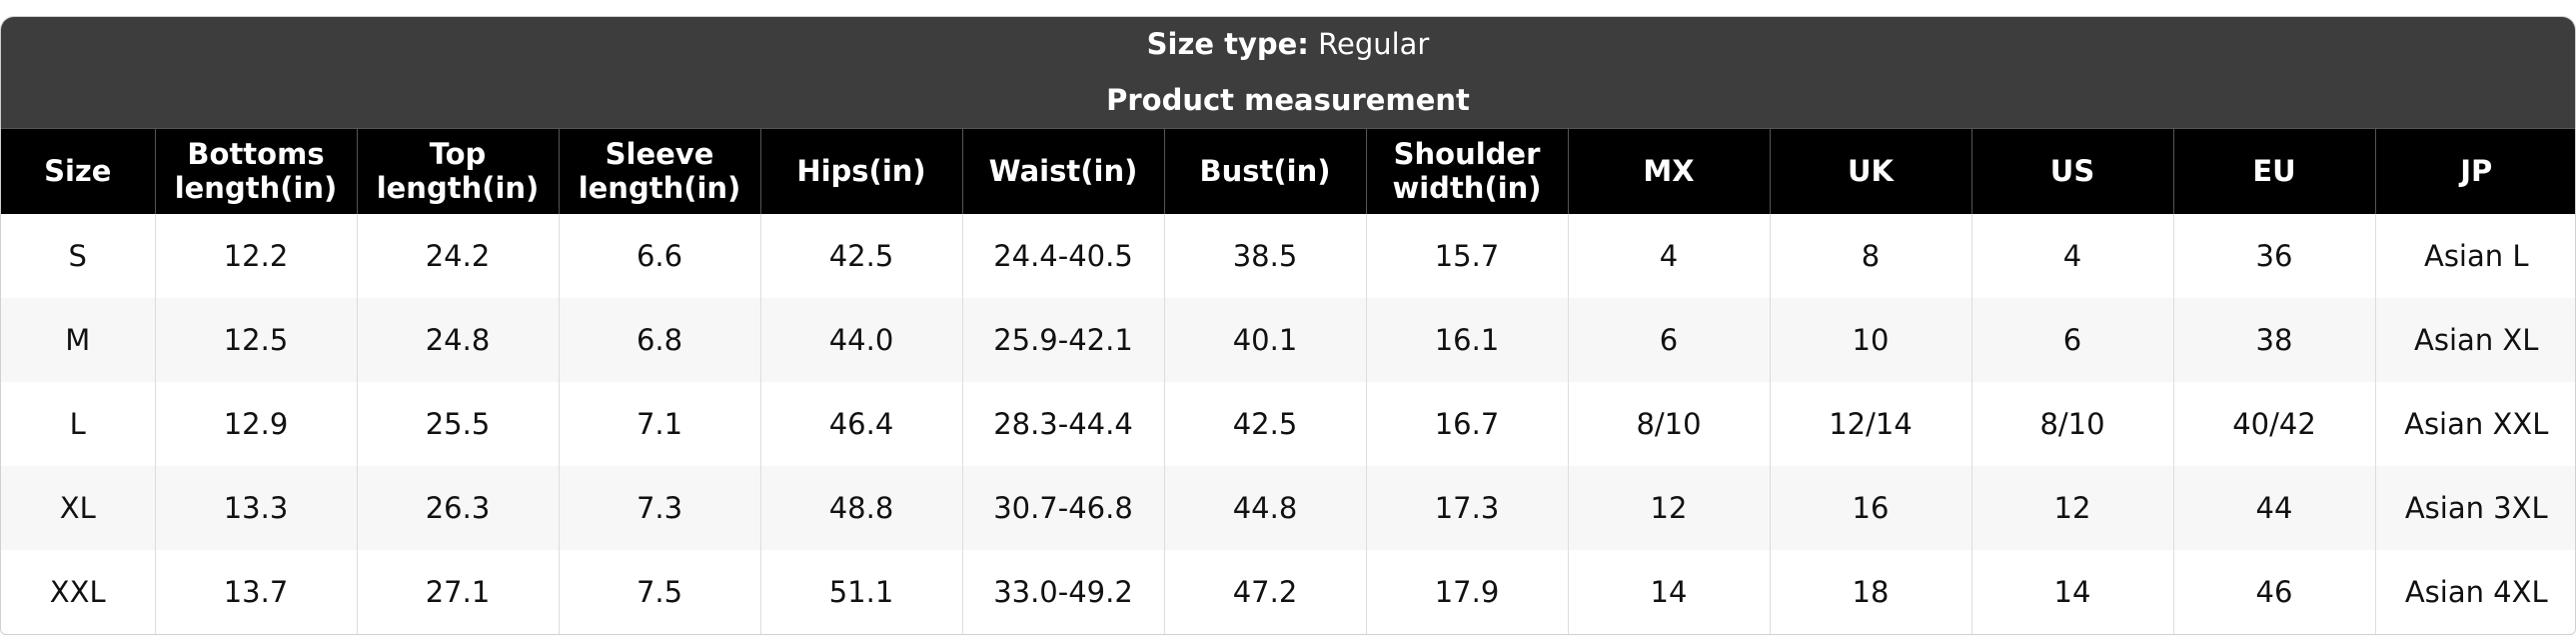 The image size is (2576, 636). Describe the element at coordinates (2273, 339) in the screenshot. I see `table-cell: 38` at that location.